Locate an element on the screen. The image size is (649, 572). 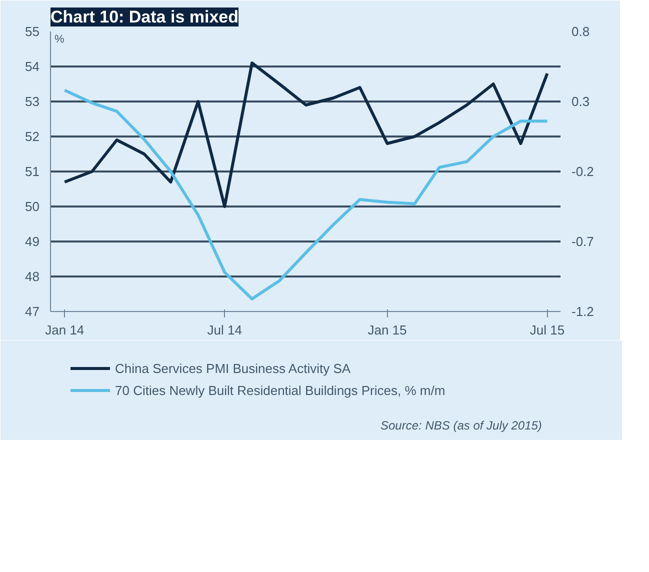
y2-tick-label: 0.3 is located at coordinates (581, 101).